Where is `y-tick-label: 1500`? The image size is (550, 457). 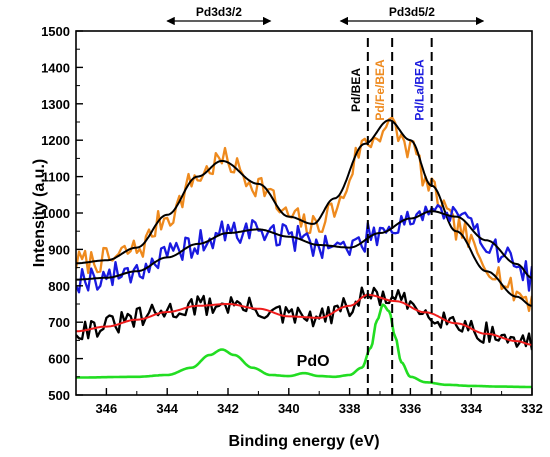
y-tick-label: 1500 is located at coordinates (55, 31).